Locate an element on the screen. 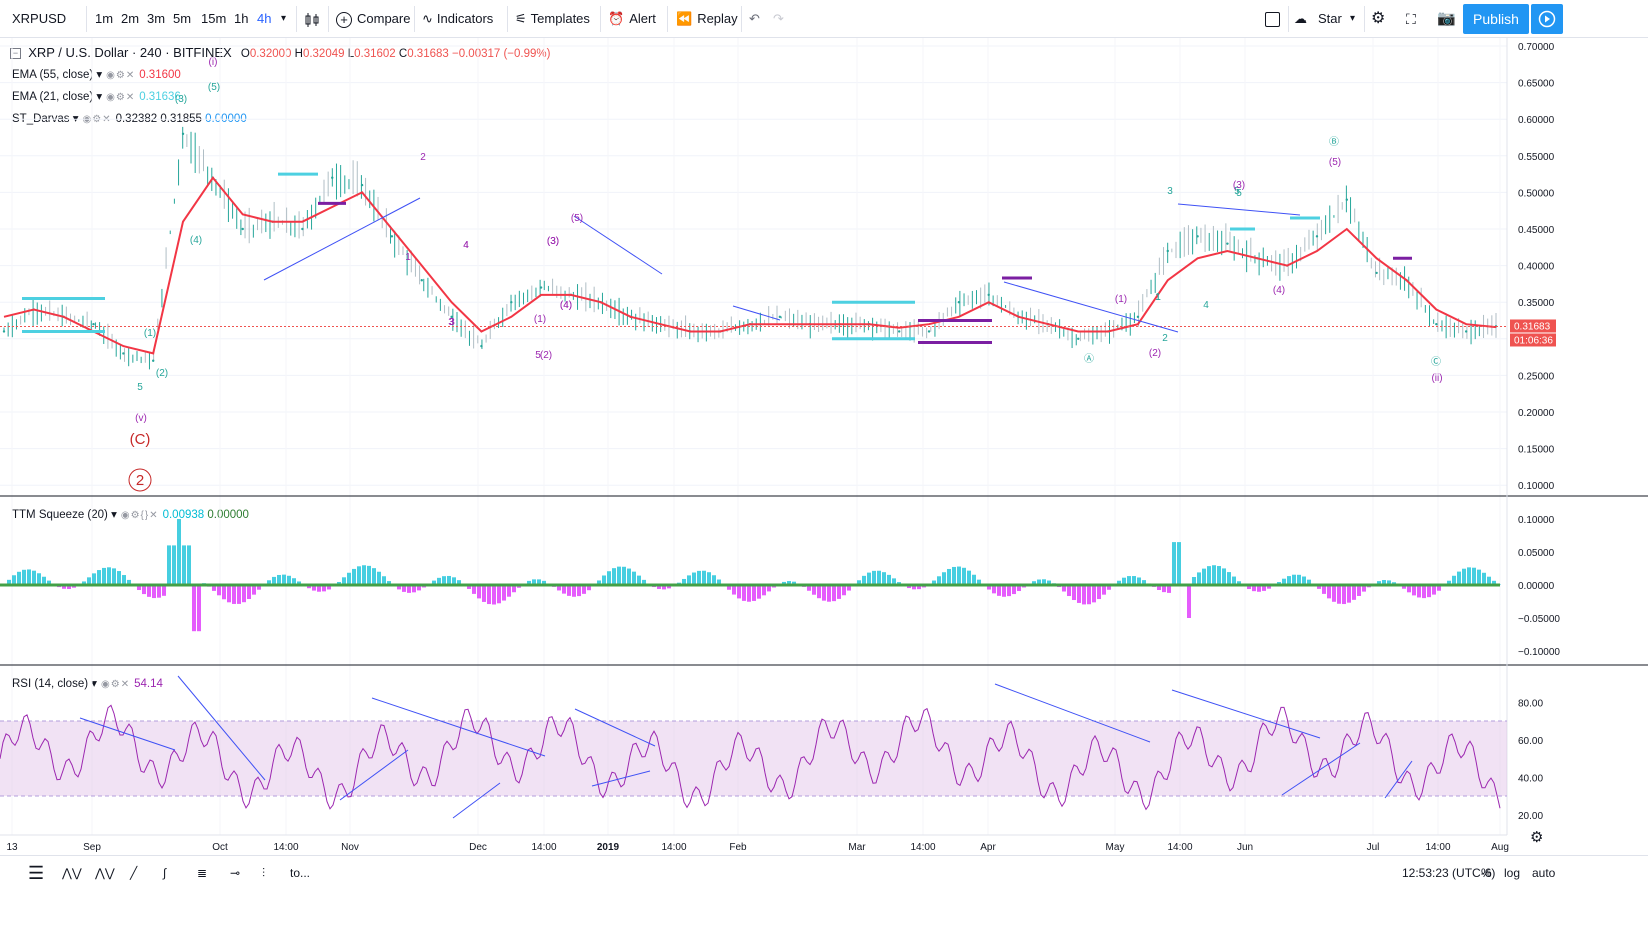  wave-label: 1 is located at coordinates (1158, 297).